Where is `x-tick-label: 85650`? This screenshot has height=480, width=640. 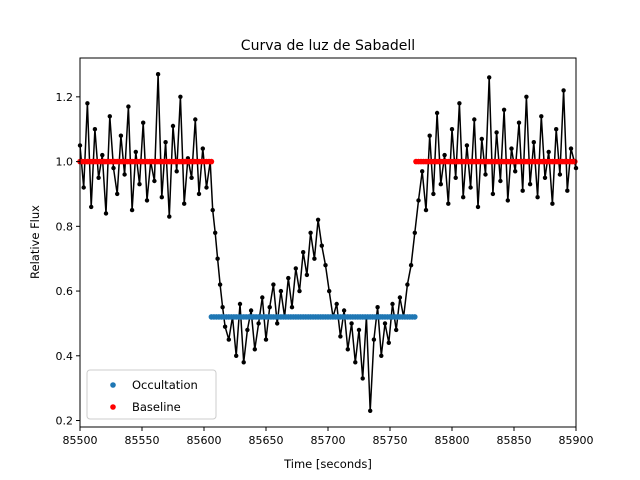
x-tick-label: 85650 is located at coordinates (266, 440).